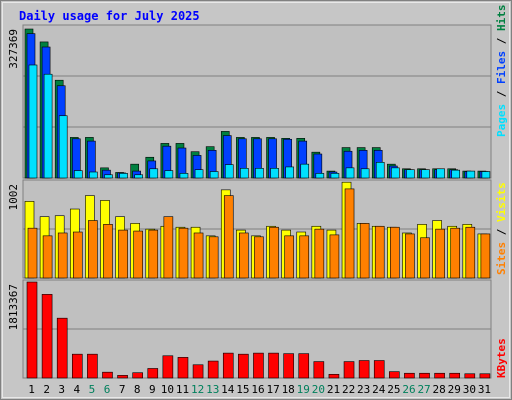  What do you see at coordinates (408, 389) in the screenshot?
I see `x-tick-label-day-26: 26` at bounding box center [408, 389].